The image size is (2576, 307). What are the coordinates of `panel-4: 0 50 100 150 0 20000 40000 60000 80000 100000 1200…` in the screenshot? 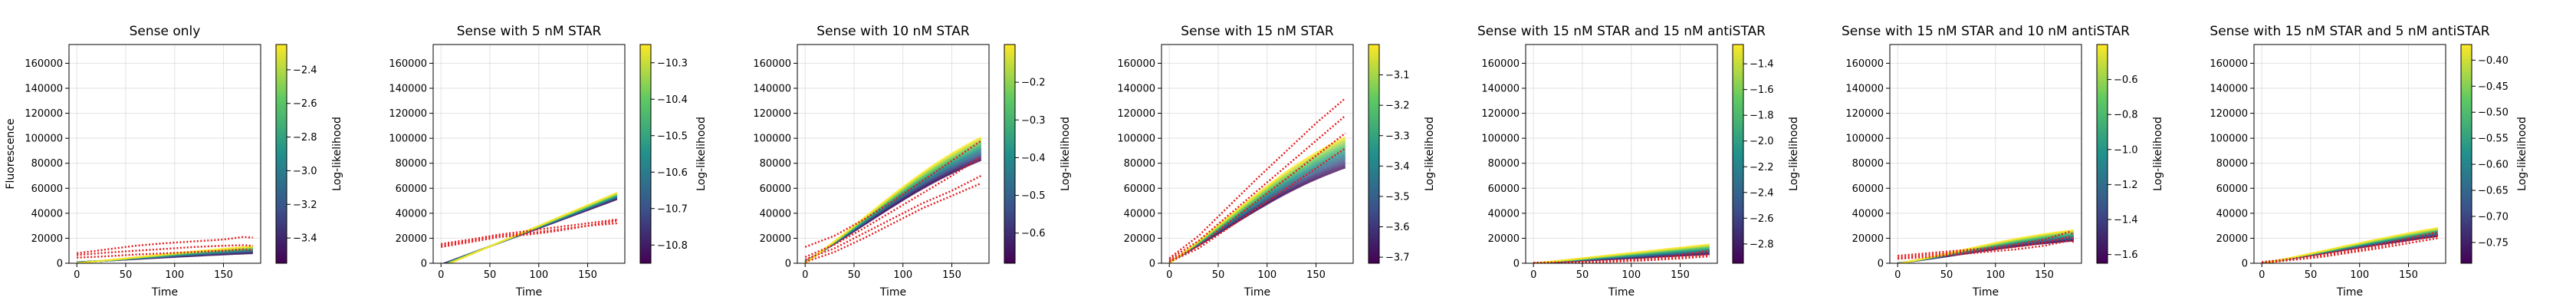 It's located at (1276, 161).